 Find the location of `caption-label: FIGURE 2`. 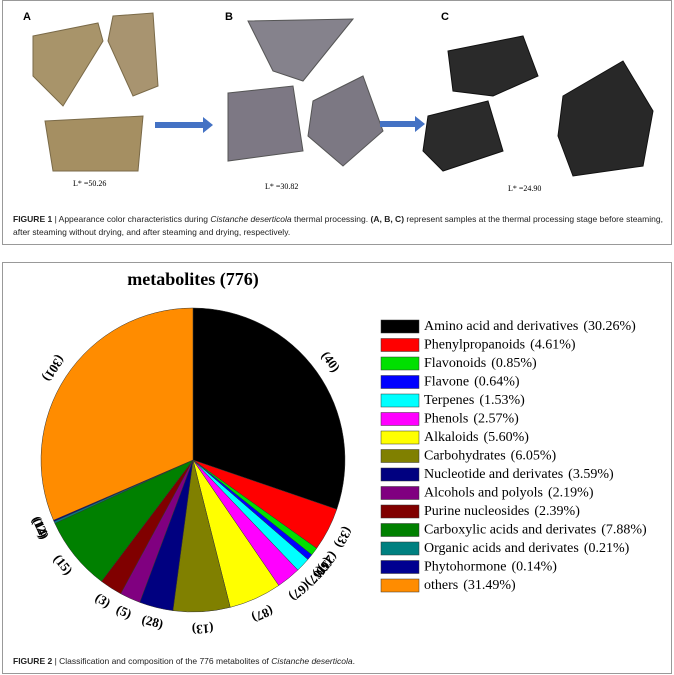

caption-label: FIGURE 2 is located at coordinates (33, 661).